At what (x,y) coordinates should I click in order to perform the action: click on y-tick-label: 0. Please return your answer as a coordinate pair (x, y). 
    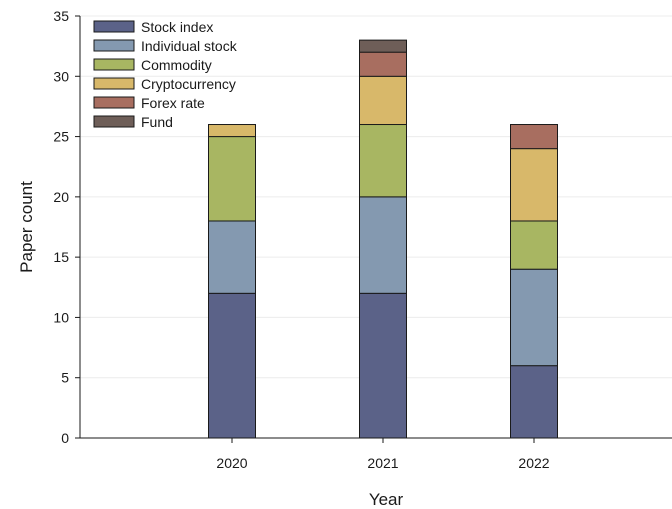
    Looking at the image, I should click on (65, 438).